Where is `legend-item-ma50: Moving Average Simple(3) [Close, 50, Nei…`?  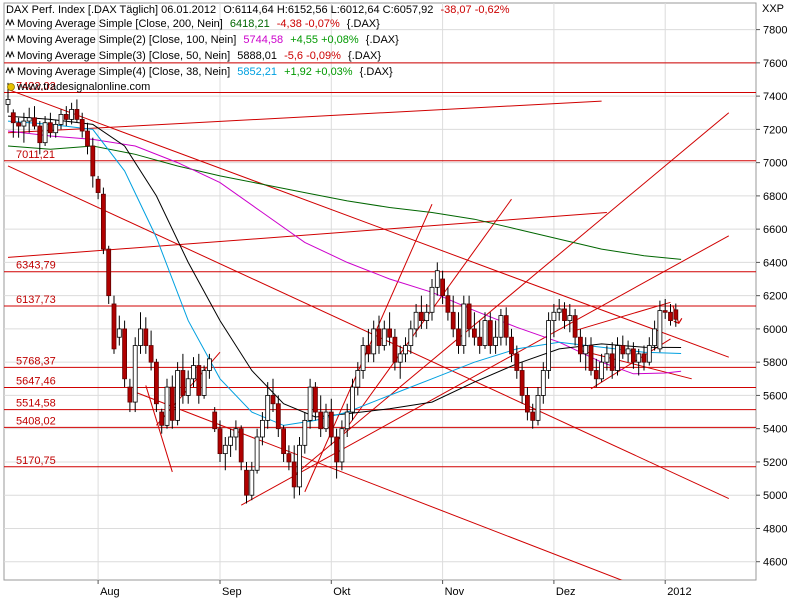
legend-item-ma50: Moving Average Simple(3) [Close, 50, Nei… is located at coordinates (193, 56).